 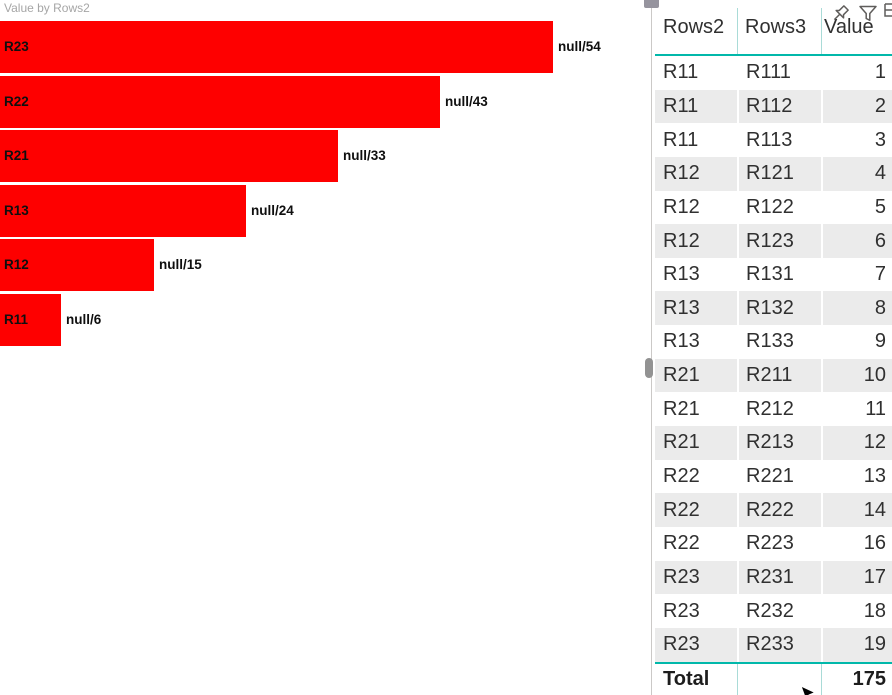 I want to click on table-cell: 16, so click(x=856, y=543).